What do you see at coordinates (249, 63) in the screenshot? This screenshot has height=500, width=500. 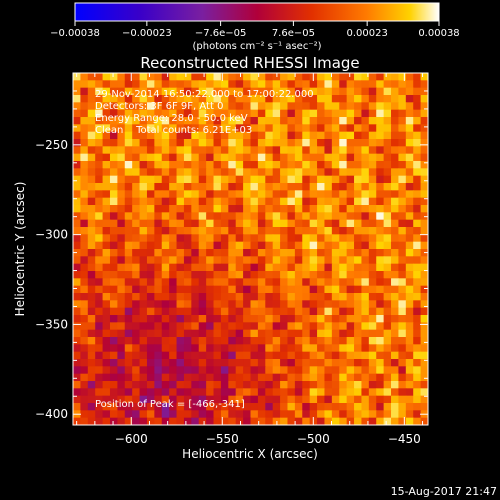 I see `chart-title: Reconstructed RHESSI Image` at bounding box center [249, 63].